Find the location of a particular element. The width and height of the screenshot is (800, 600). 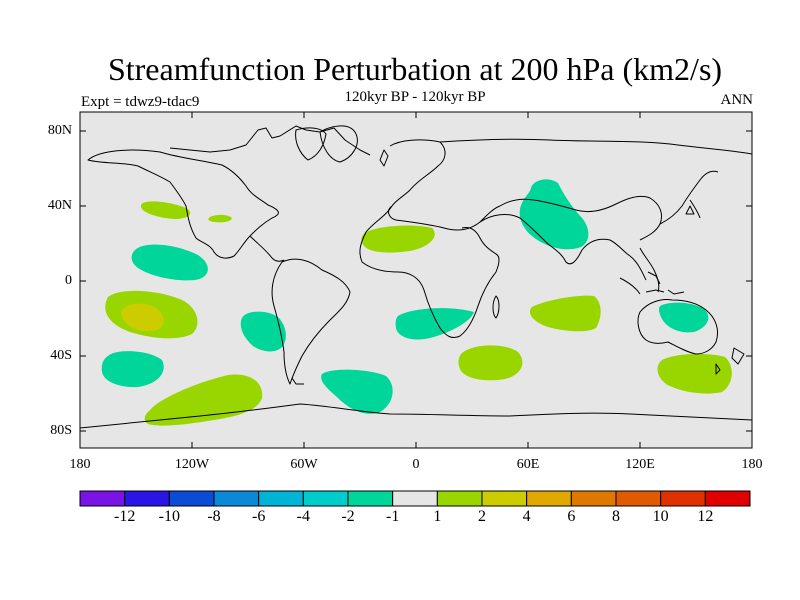

lat-label-80n: 80N is located at coordinates (59, 130).